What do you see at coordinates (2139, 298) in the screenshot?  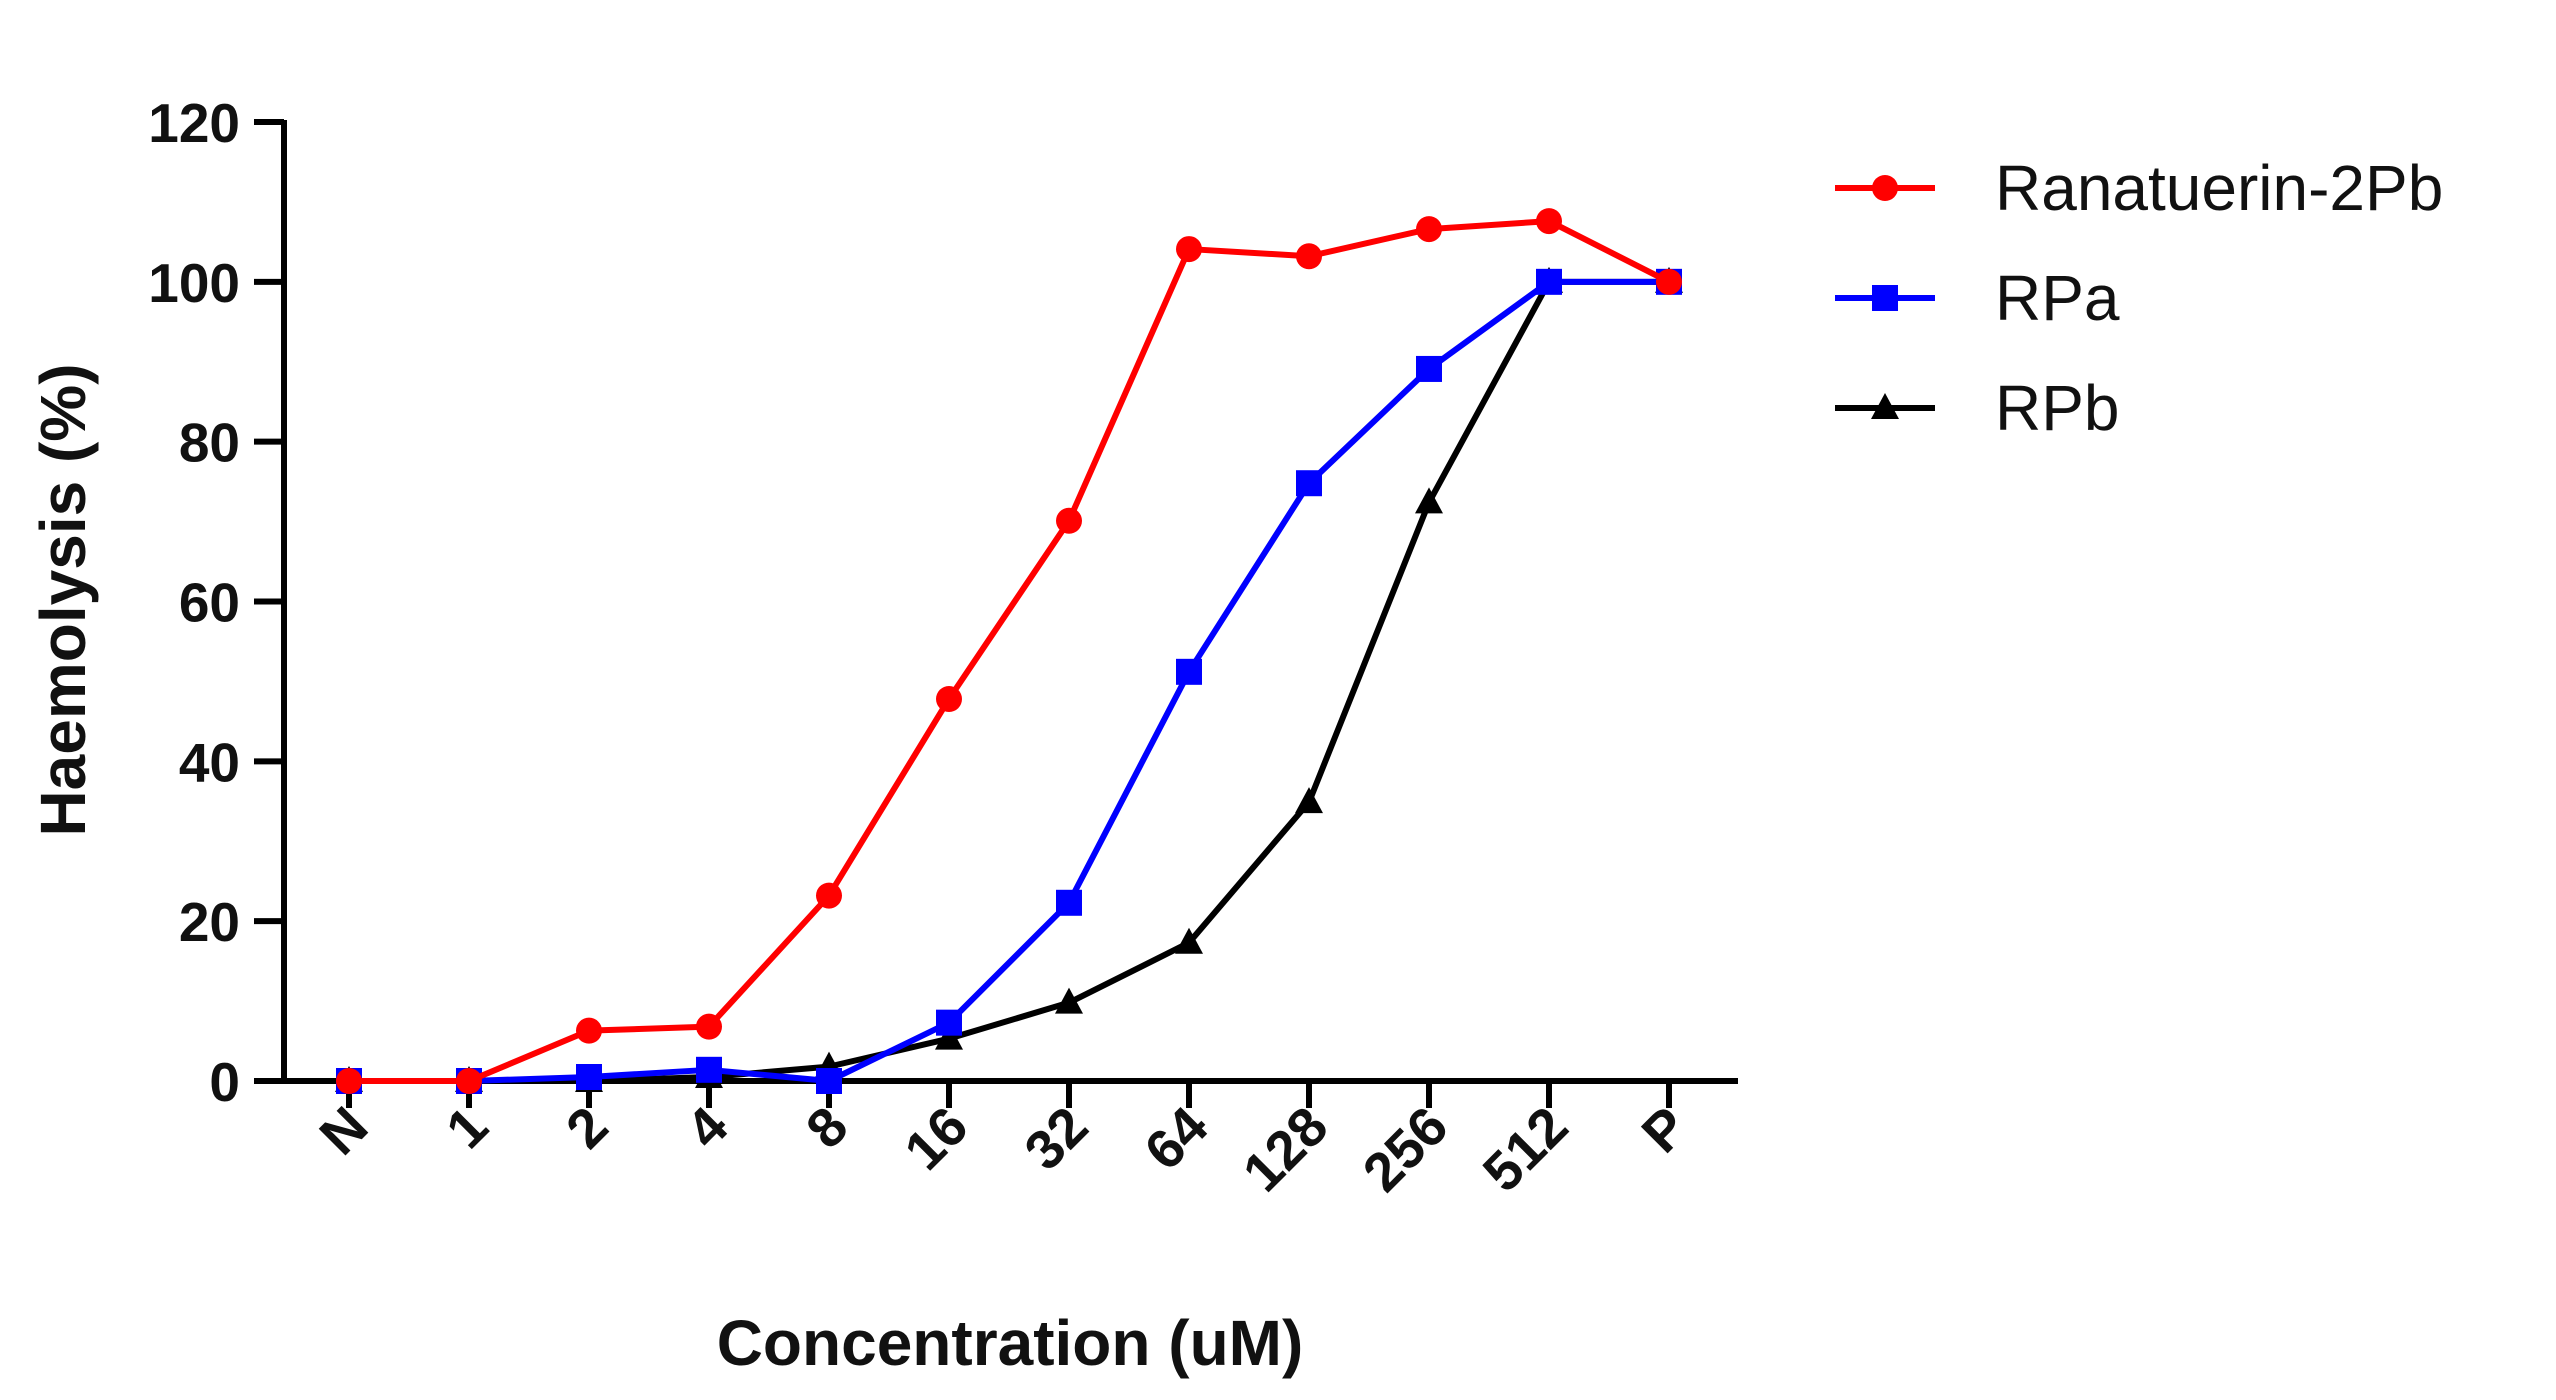 I see `legend: Ranatuerin-2Pb RPa RPb` at bounding box center [2139, 298].